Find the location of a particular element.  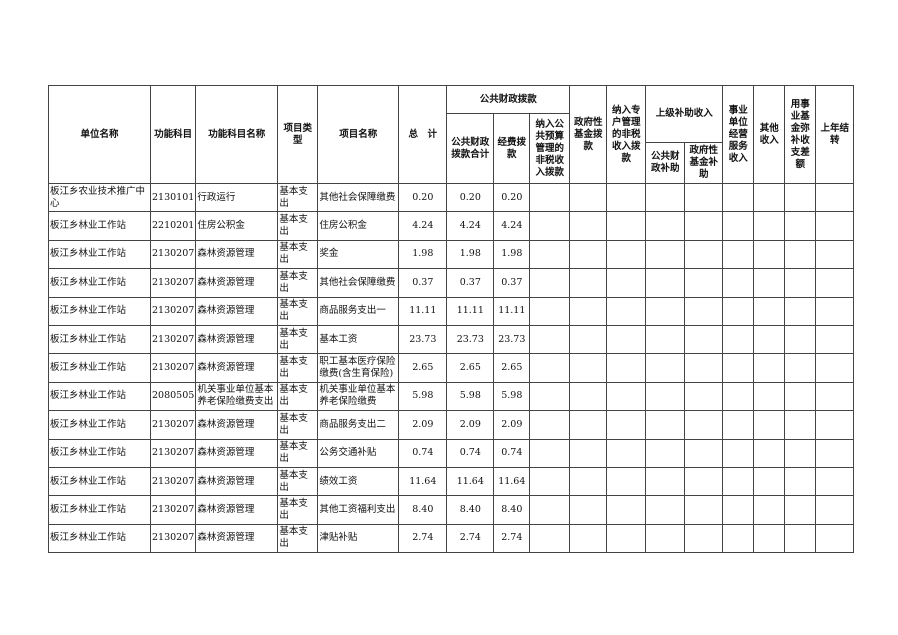

header-last-year: 上年结转 is located at coordinates (835, 134).